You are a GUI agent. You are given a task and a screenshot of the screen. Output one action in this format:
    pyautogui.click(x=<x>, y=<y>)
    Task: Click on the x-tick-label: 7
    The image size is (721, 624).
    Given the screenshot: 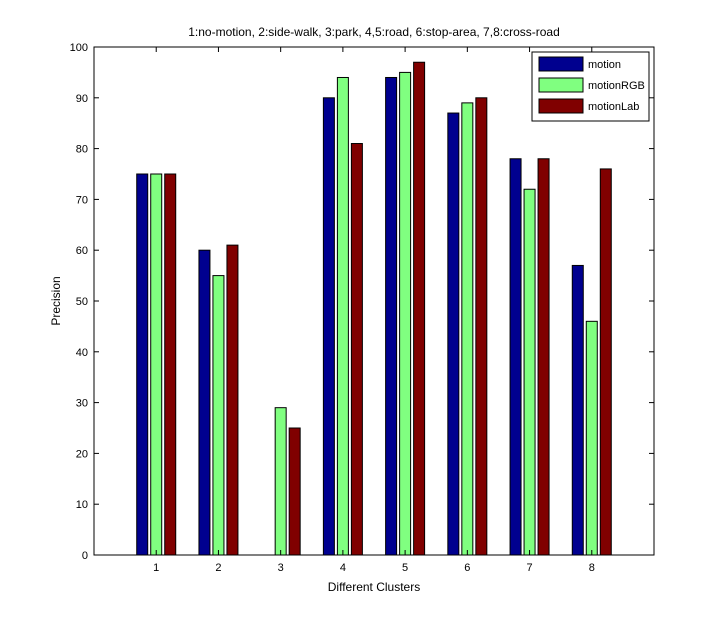 What is the action you would take?
    pyautogui.click(x=529, y=568)
    